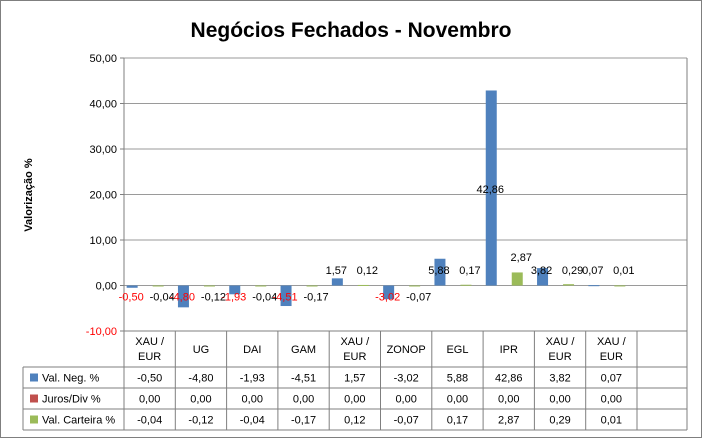 This screenshot has height=442, width=702. Describe the element at coordinates (363, 285) in the screenshot. I see `bar-val-carteira--4` at that location.